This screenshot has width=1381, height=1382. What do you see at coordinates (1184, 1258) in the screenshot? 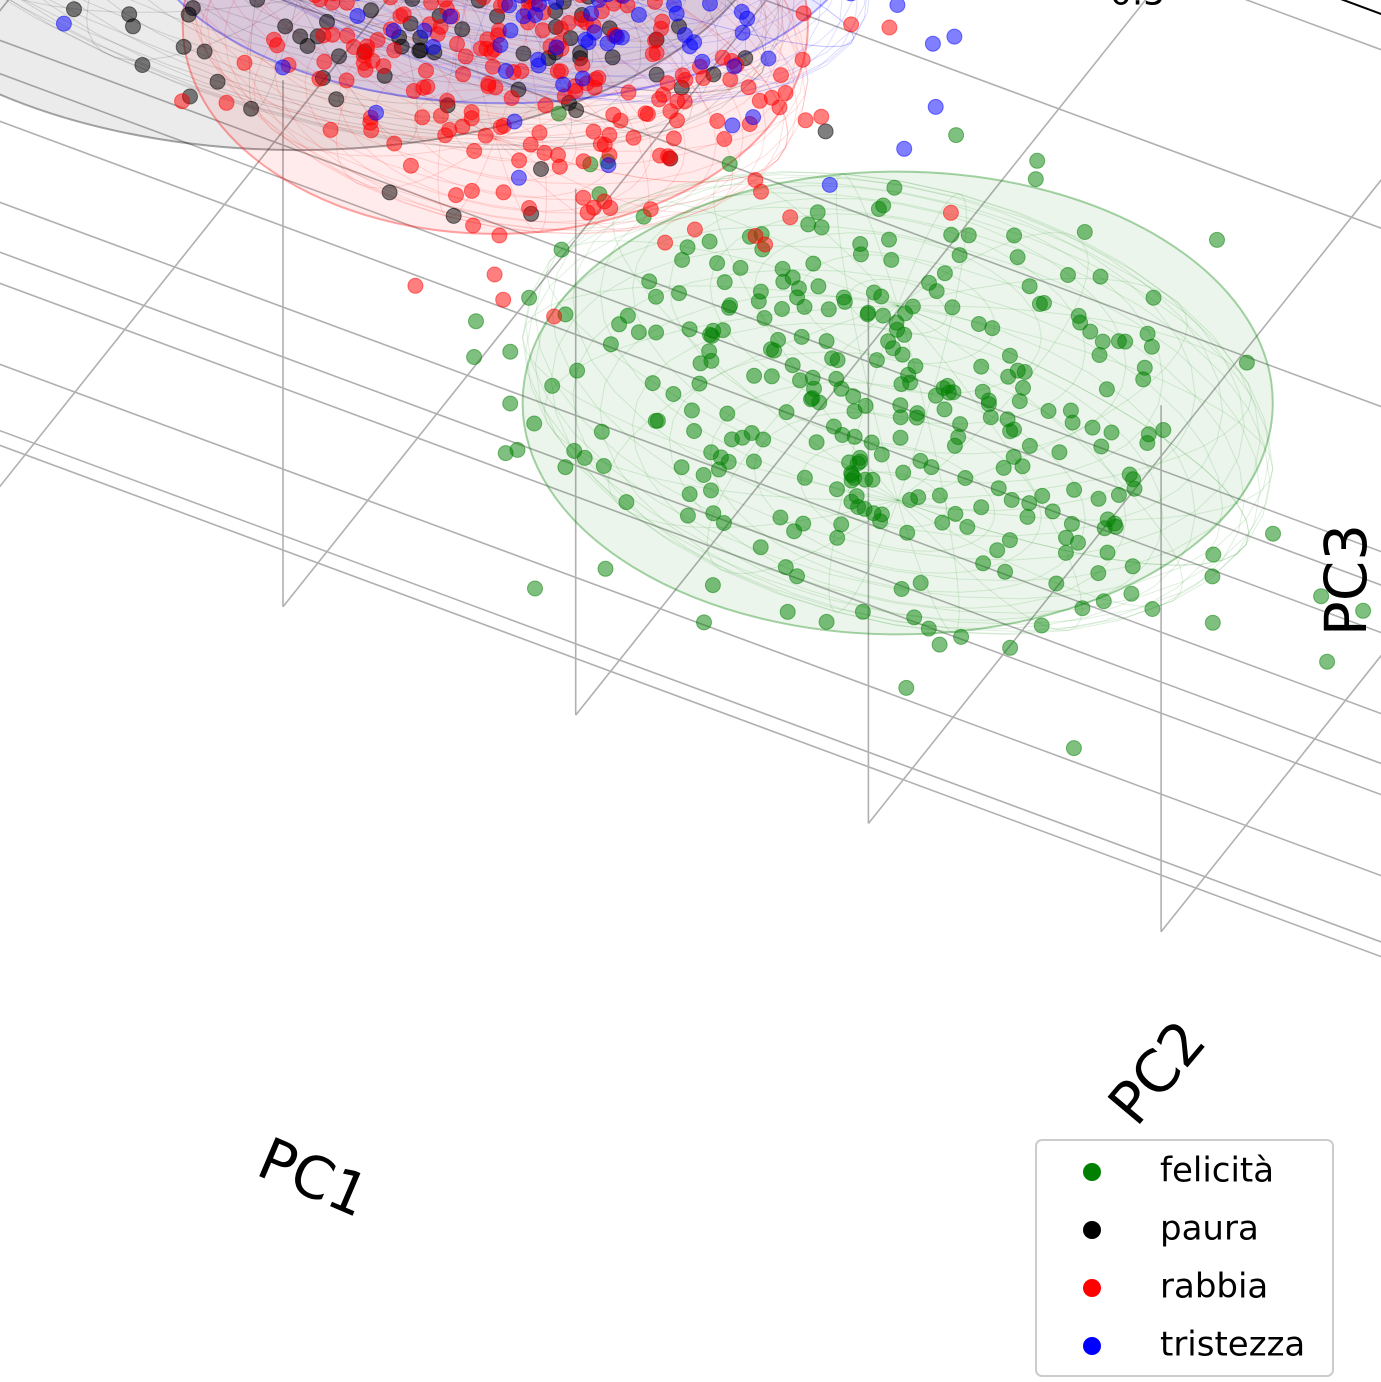
I see `legend-frame` at bounding box center [1184, 1258].